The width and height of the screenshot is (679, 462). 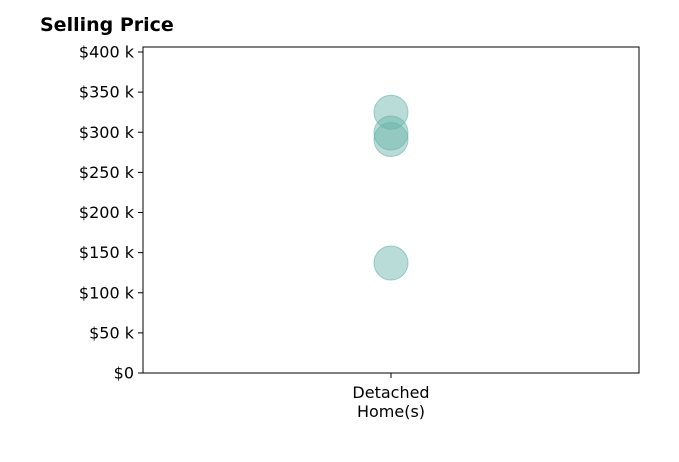 What do you see at coordinates (107, 292) in the screenshot?
I see `y-tick-label: $100 k` at bounding box center [107, 292].